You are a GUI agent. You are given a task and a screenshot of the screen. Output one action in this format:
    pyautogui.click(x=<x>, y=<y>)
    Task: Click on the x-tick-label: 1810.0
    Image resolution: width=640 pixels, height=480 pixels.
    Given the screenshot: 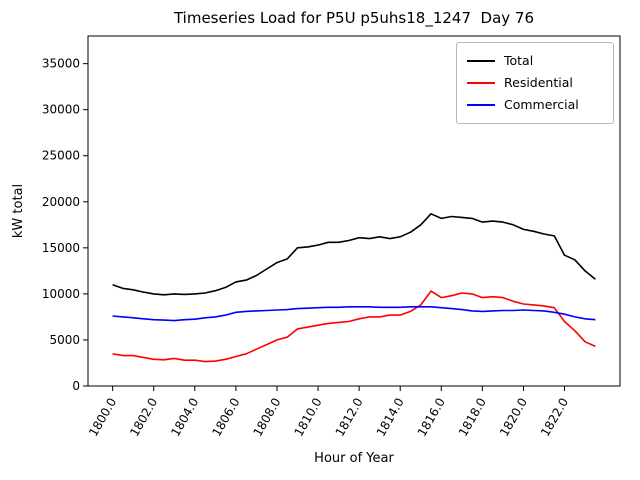 What is the action you would take?
    pyautogui.click(x=308, y=417)
    